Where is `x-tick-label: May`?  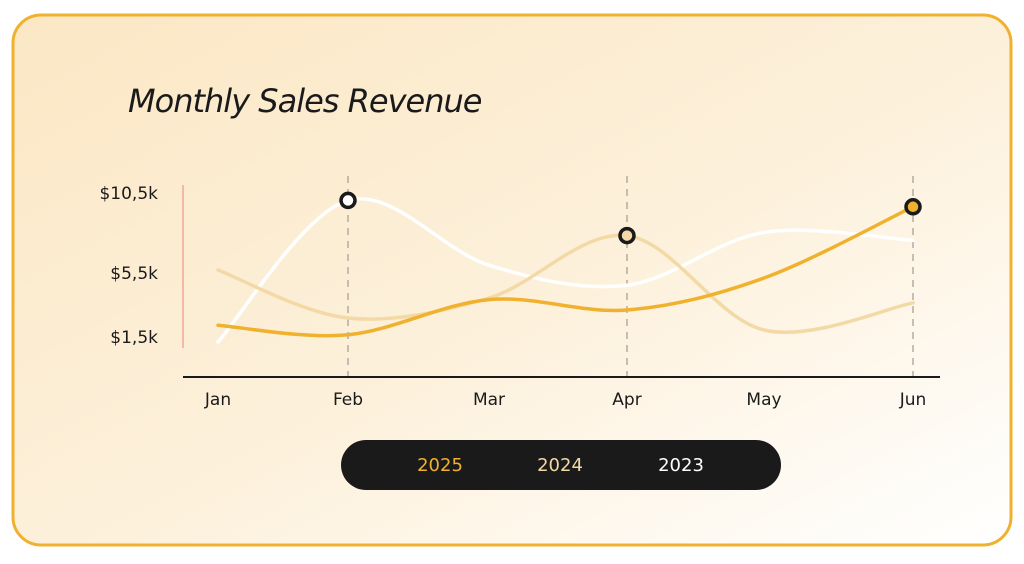
x-tick-label: May is located at coordinates (763, 400).